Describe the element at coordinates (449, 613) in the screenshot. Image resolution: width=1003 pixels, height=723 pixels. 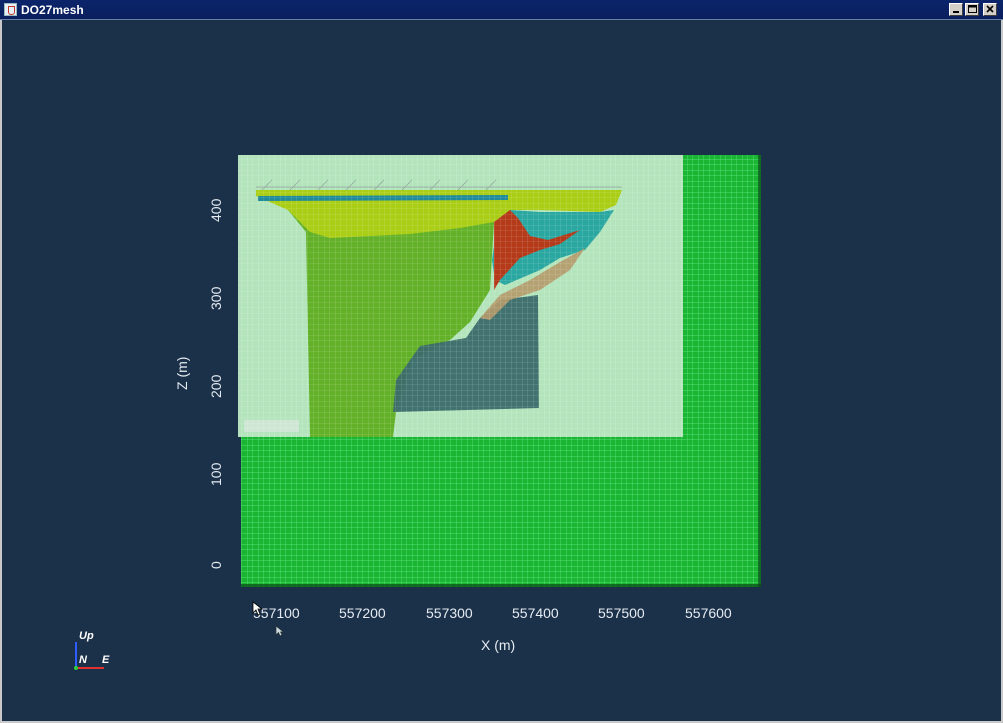
I see `x-tick-label: 557300` at that location.